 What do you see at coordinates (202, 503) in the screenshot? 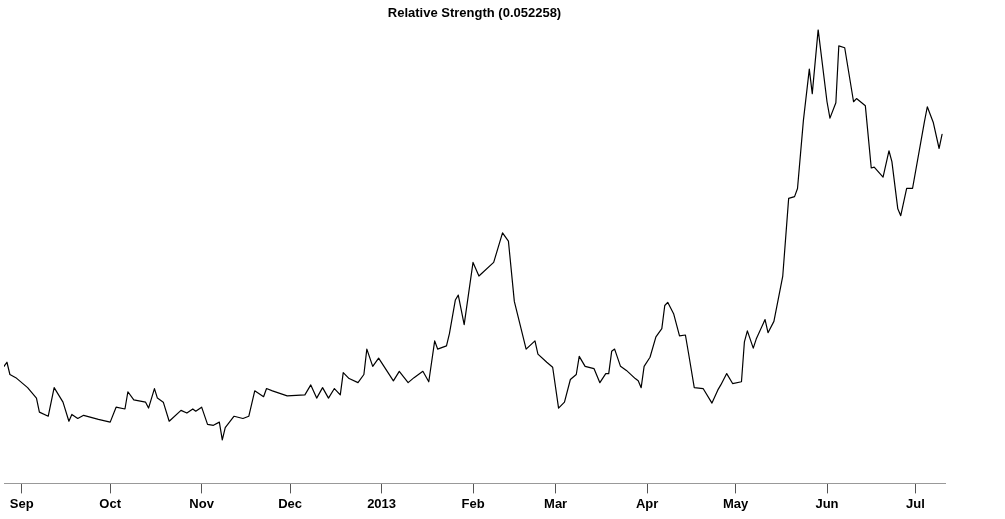
I see `x-tick-label: Nov` at bounding box center [202, 503].